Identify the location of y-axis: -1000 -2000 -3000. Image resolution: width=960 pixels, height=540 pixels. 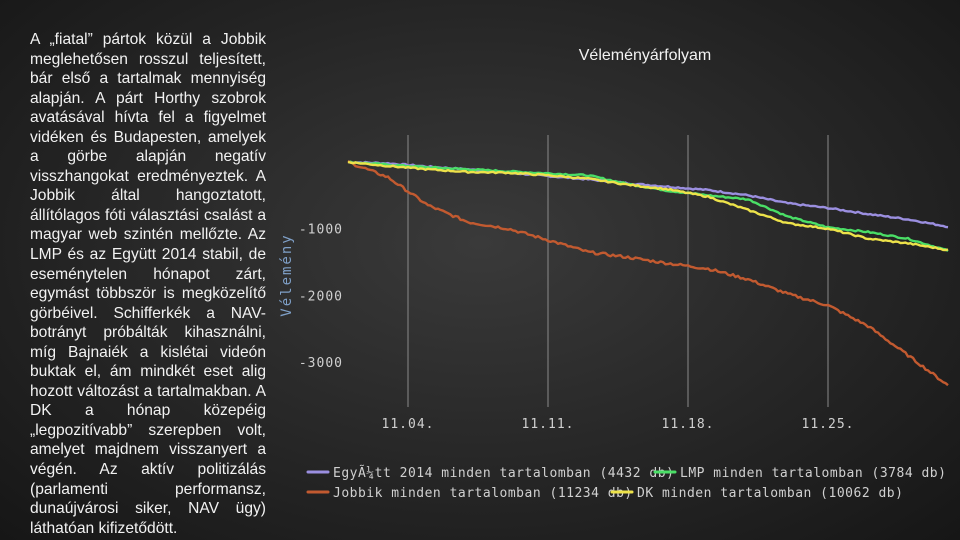
(321, 297).